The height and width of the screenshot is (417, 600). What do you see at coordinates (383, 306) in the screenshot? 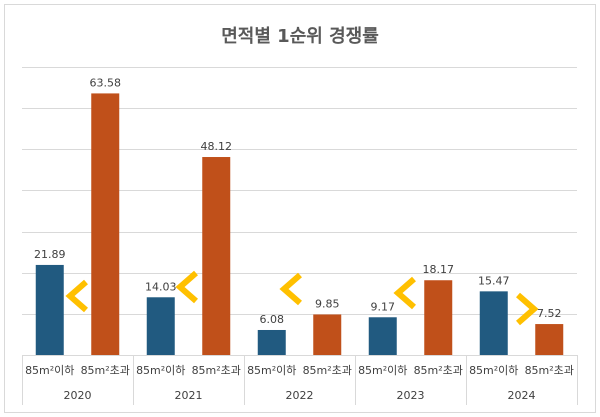
I see `value-label: 9.17` at bounding box center [383, 306].